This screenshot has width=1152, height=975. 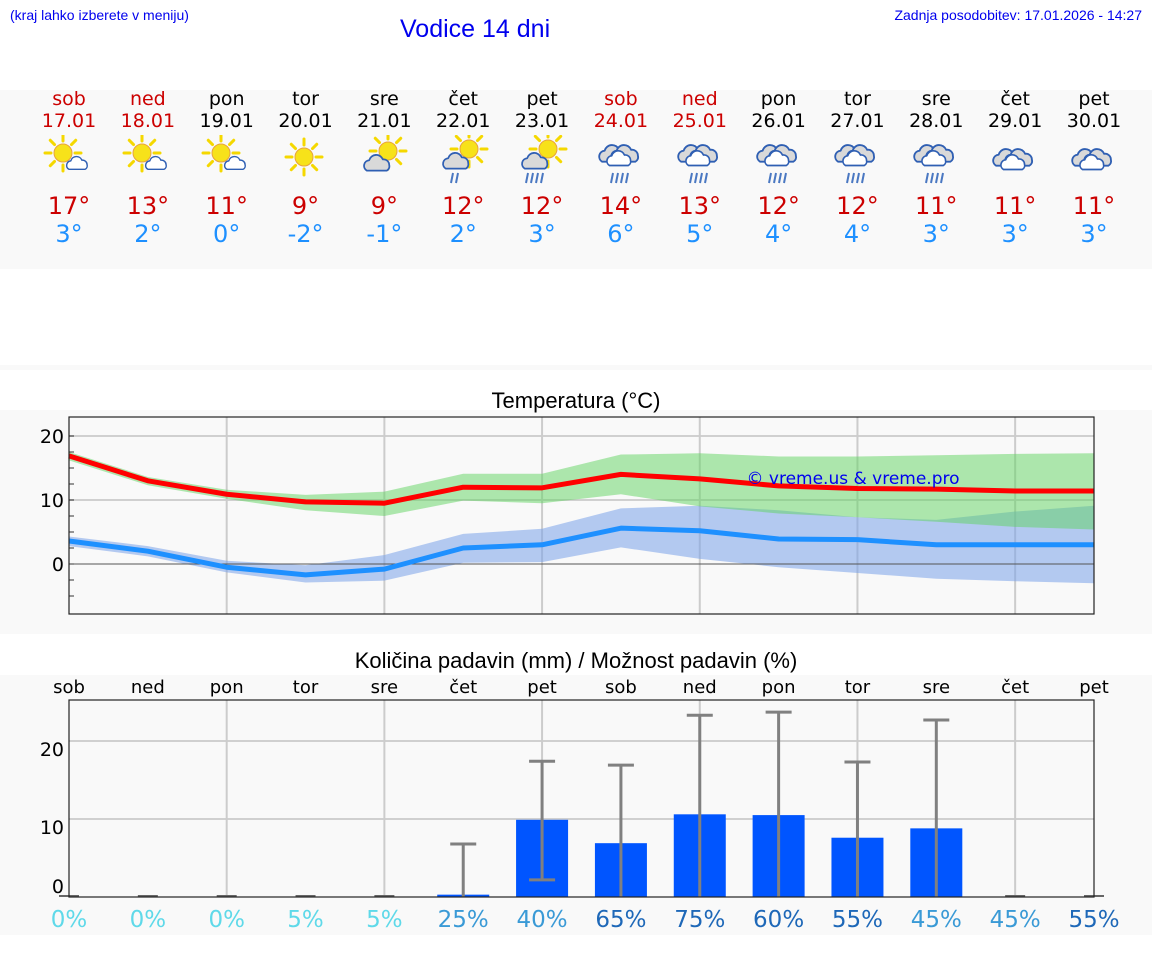 What do you see at coordinates (542, 920) in the screenshot?
I see `precip-probability: 40%` at bounding box center [542, 920].